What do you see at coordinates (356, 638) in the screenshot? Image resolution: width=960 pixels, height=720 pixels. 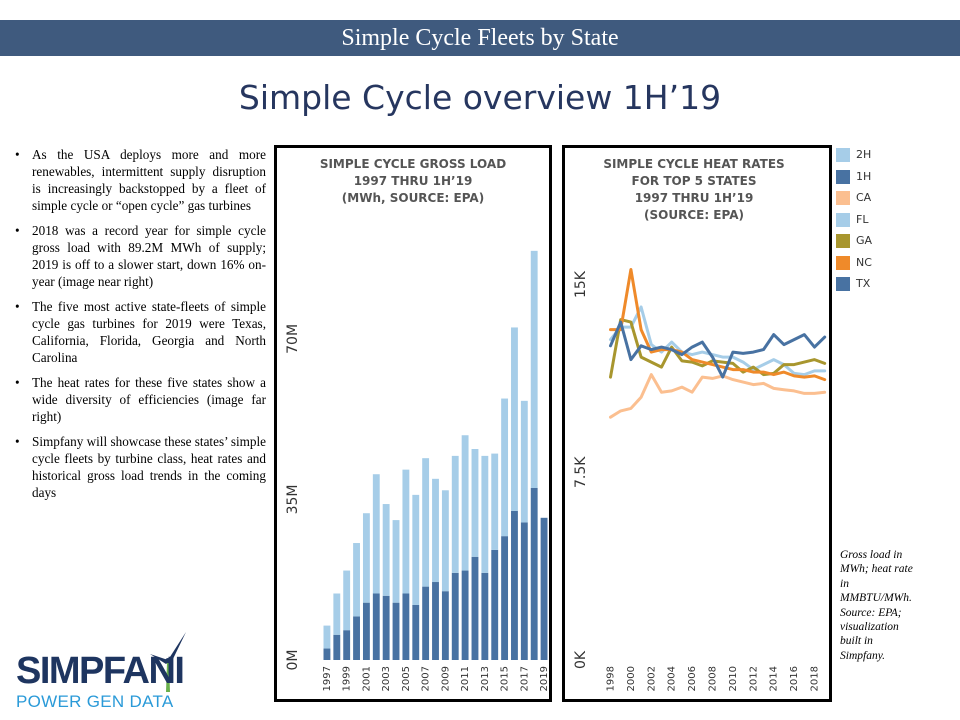 I see `bar-1h-2000` at bounding box center [356, 638].